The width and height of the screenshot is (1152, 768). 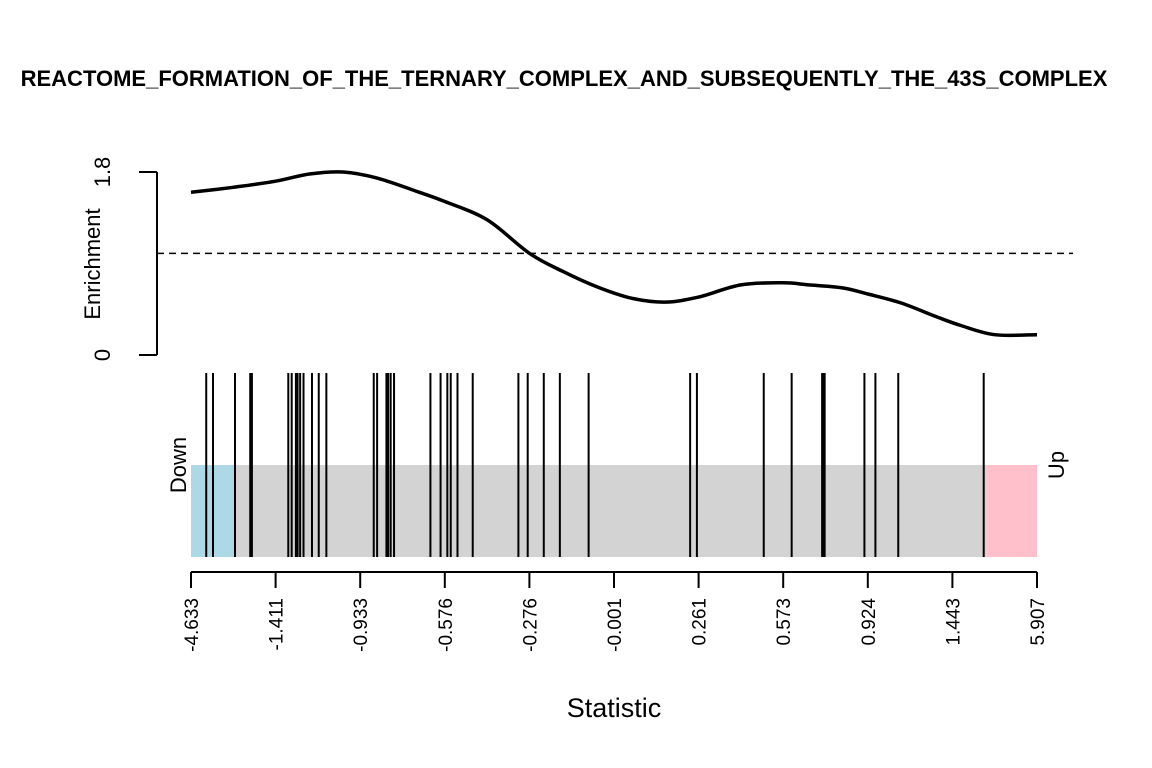 I want to click on x-tick-label-5: -0.001, so click(x=615, y=625).